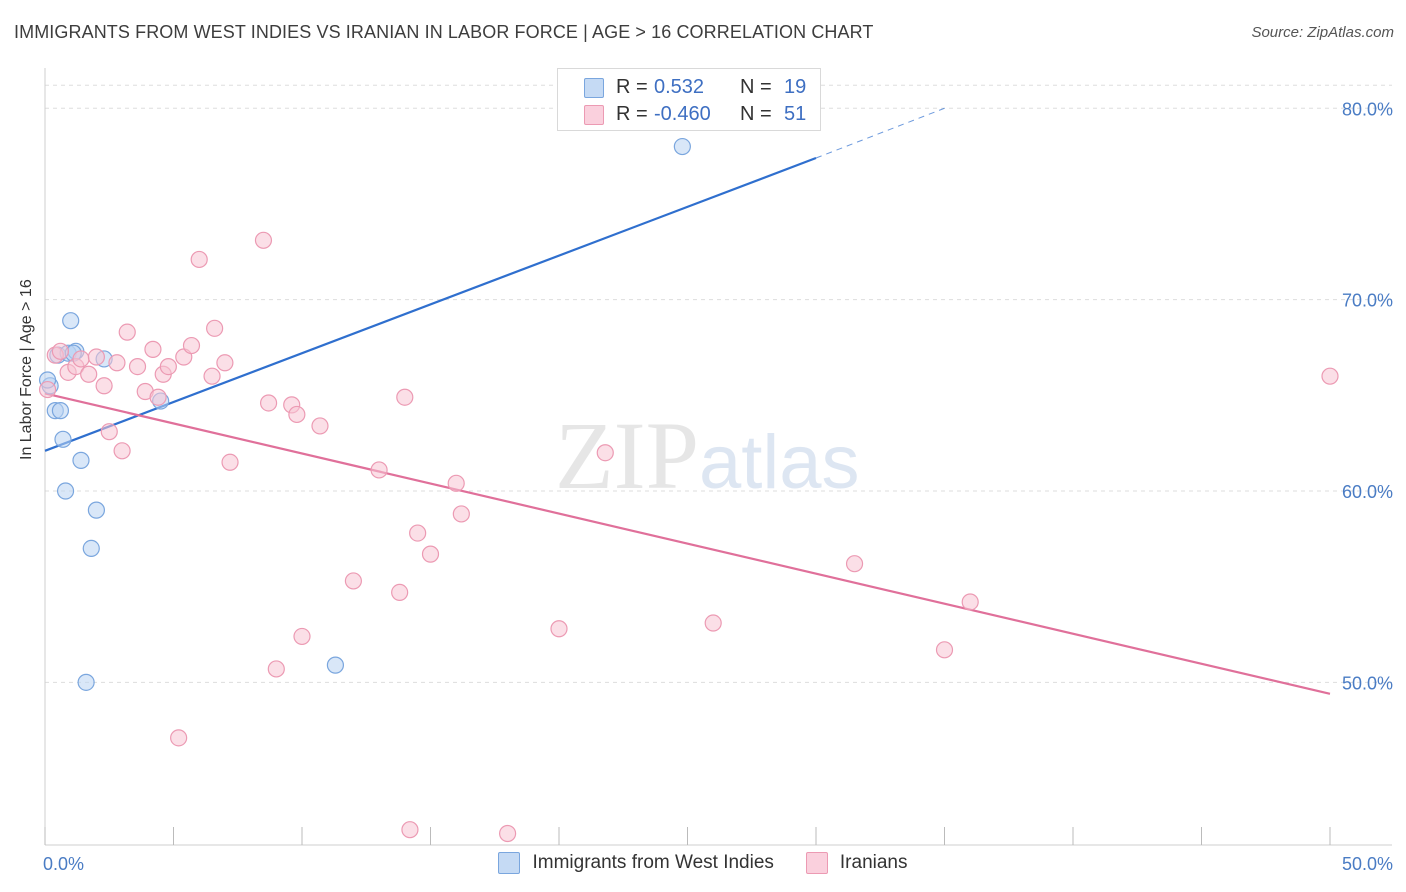 The image size is (1406, 892). Describe the element at coordinates (795, 87) in the screenshot. I see `legend-n-value: 19` at that location.